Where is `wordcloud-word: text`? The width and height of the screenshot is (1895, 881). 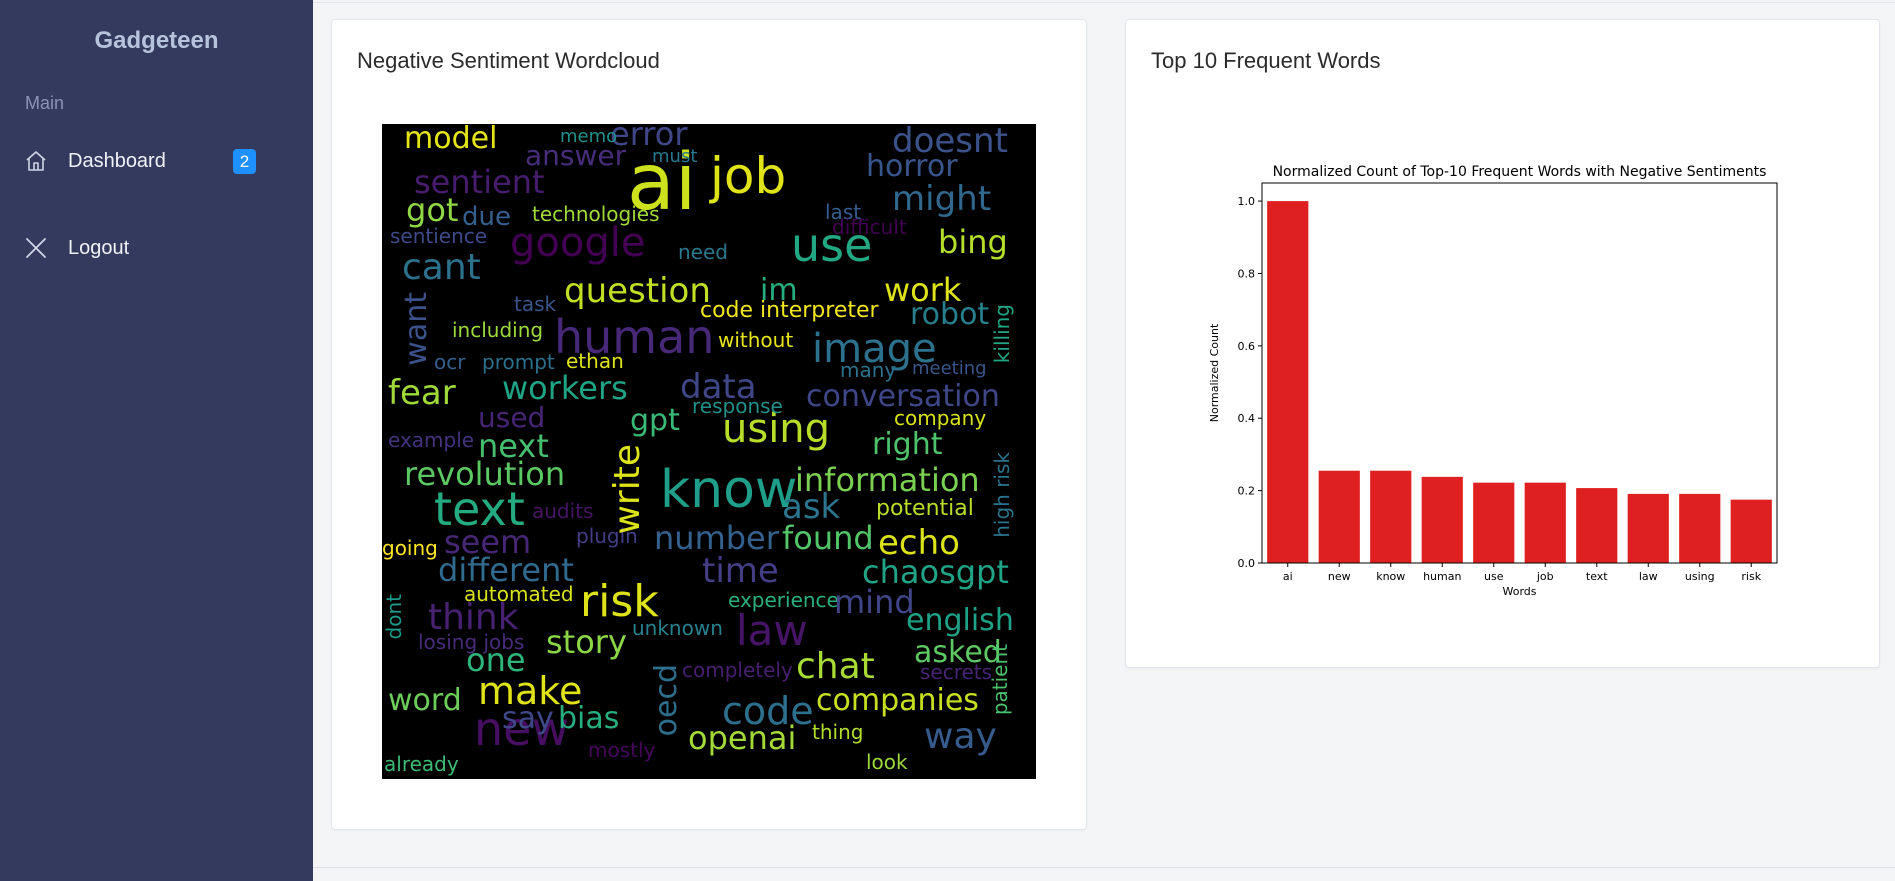
wordcloud-word: text is located at coordinates (479, 509).